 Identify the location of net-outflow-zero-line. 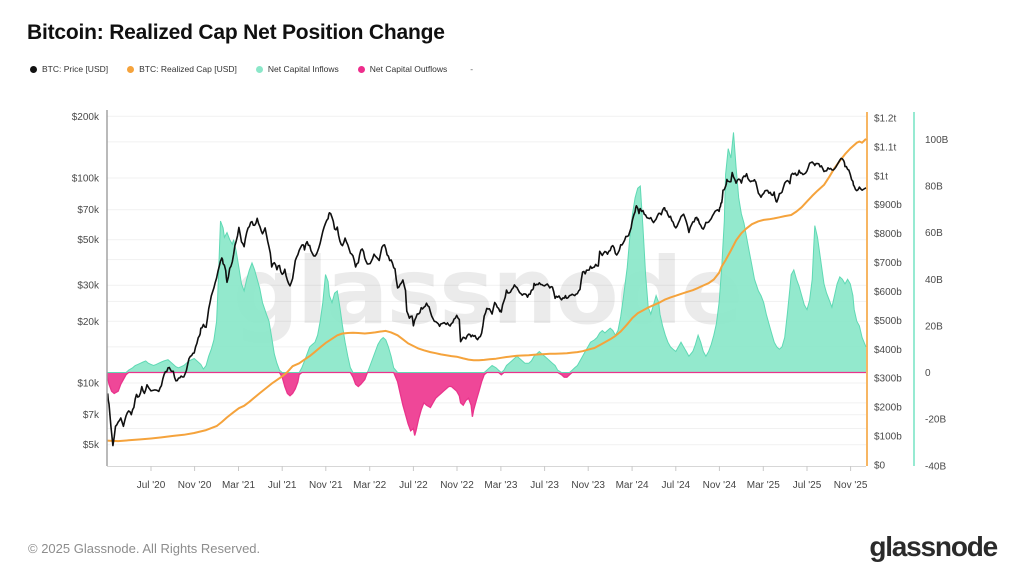
(486, 403).